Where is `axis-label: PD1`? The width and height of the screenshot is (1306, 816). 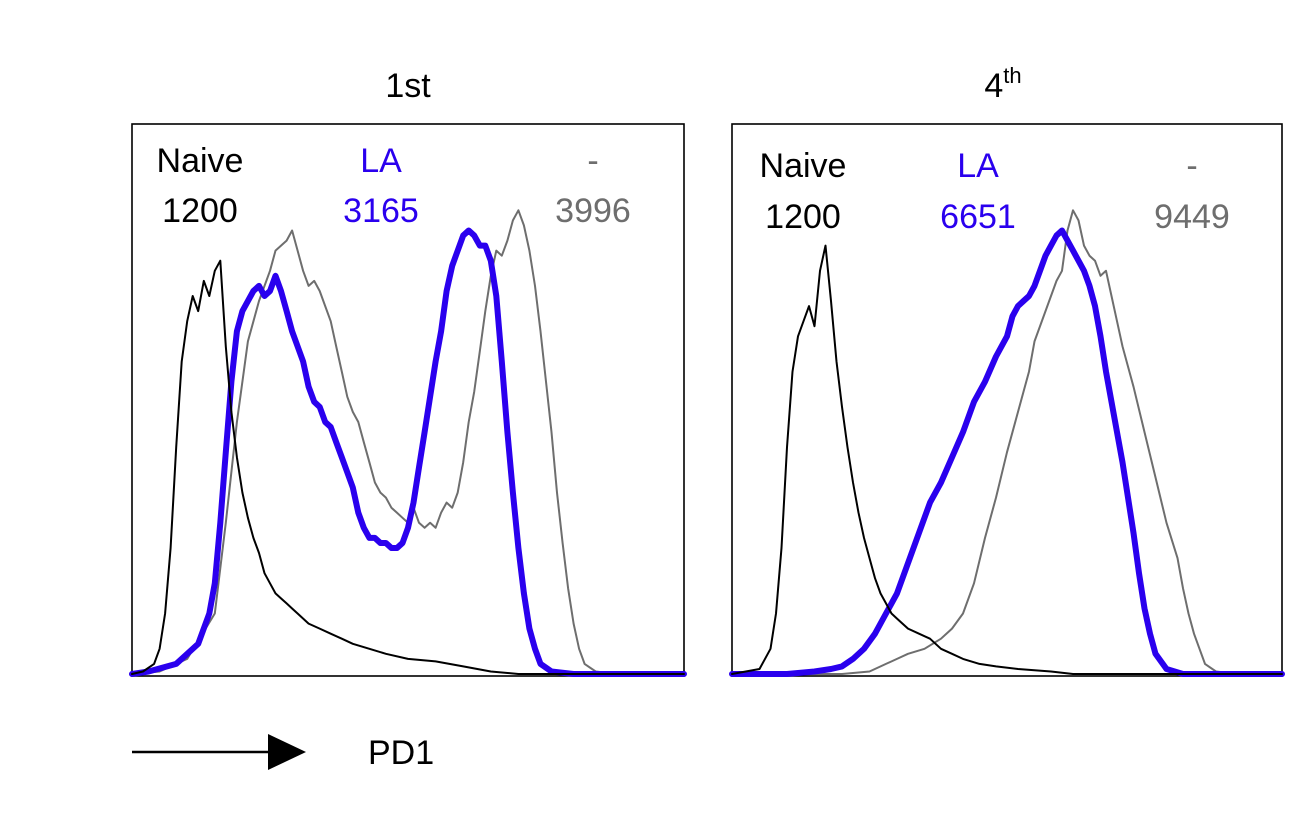
axis-label: PD1 is located at coordinates (401, 753).